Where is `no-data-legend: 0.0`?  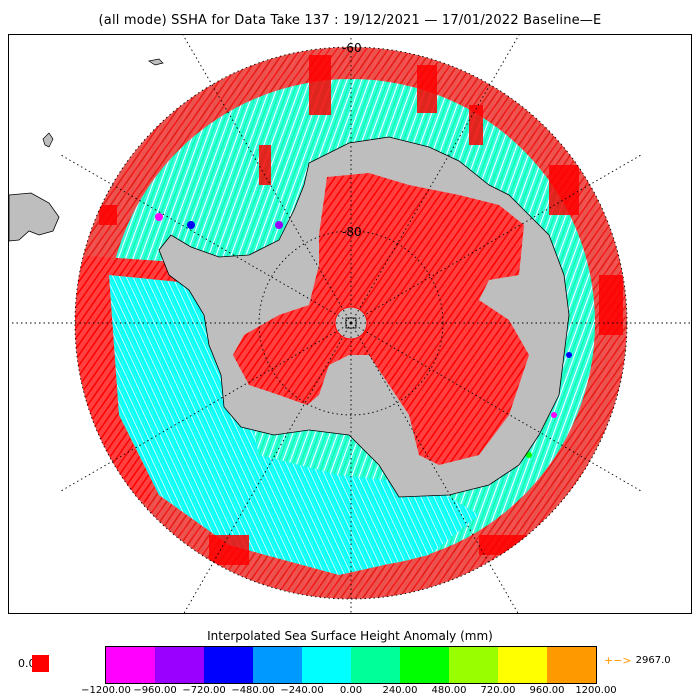 no-data-legend: 0.0 is located at coordinates (33, 663).